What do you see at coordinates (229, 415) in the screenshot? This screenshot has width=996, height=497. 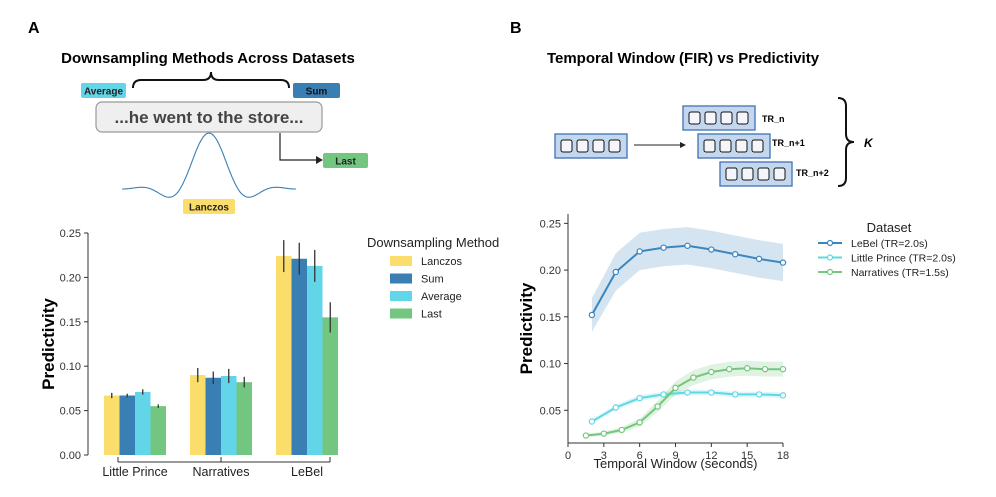 I see `bar-average-narratives` at bounding box center [229, 415].